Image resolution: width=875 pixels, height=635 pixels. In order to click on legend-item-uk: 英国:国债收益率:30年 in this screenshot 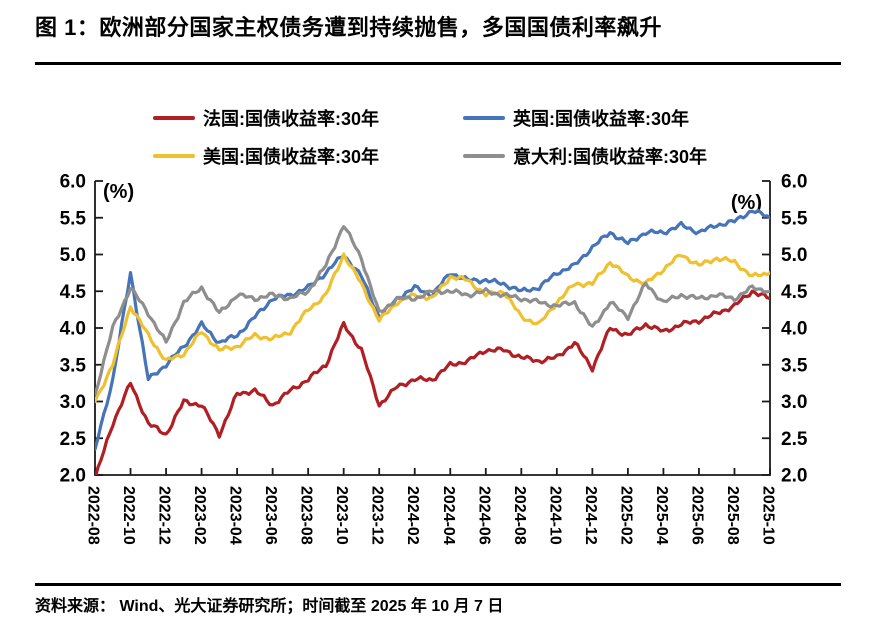, I will do `click(585, 118)`.